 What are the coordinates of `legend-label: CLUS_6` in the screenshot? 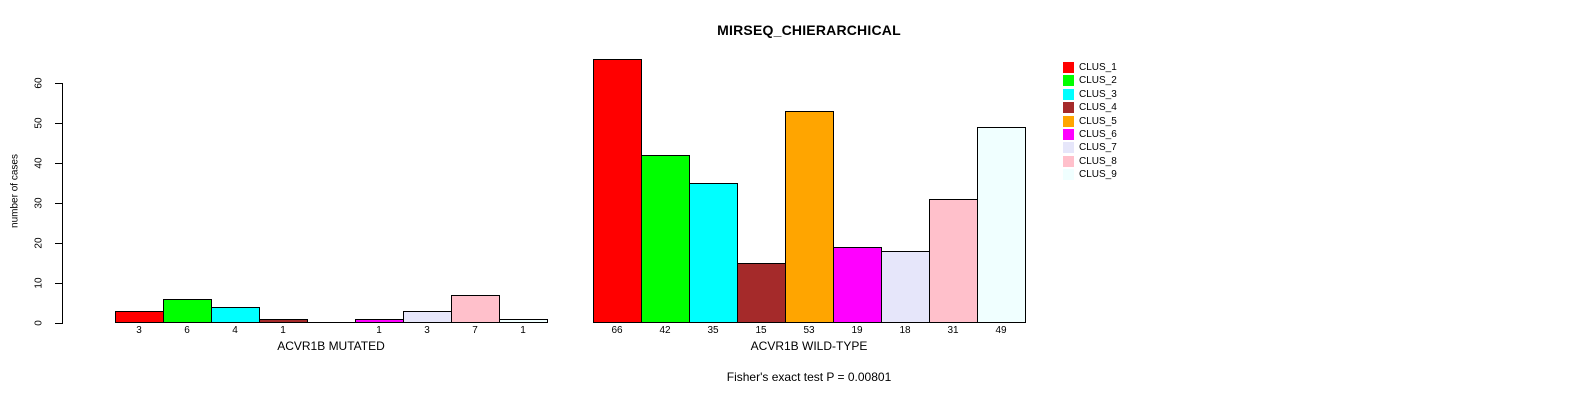 It's located at (1098, 134).